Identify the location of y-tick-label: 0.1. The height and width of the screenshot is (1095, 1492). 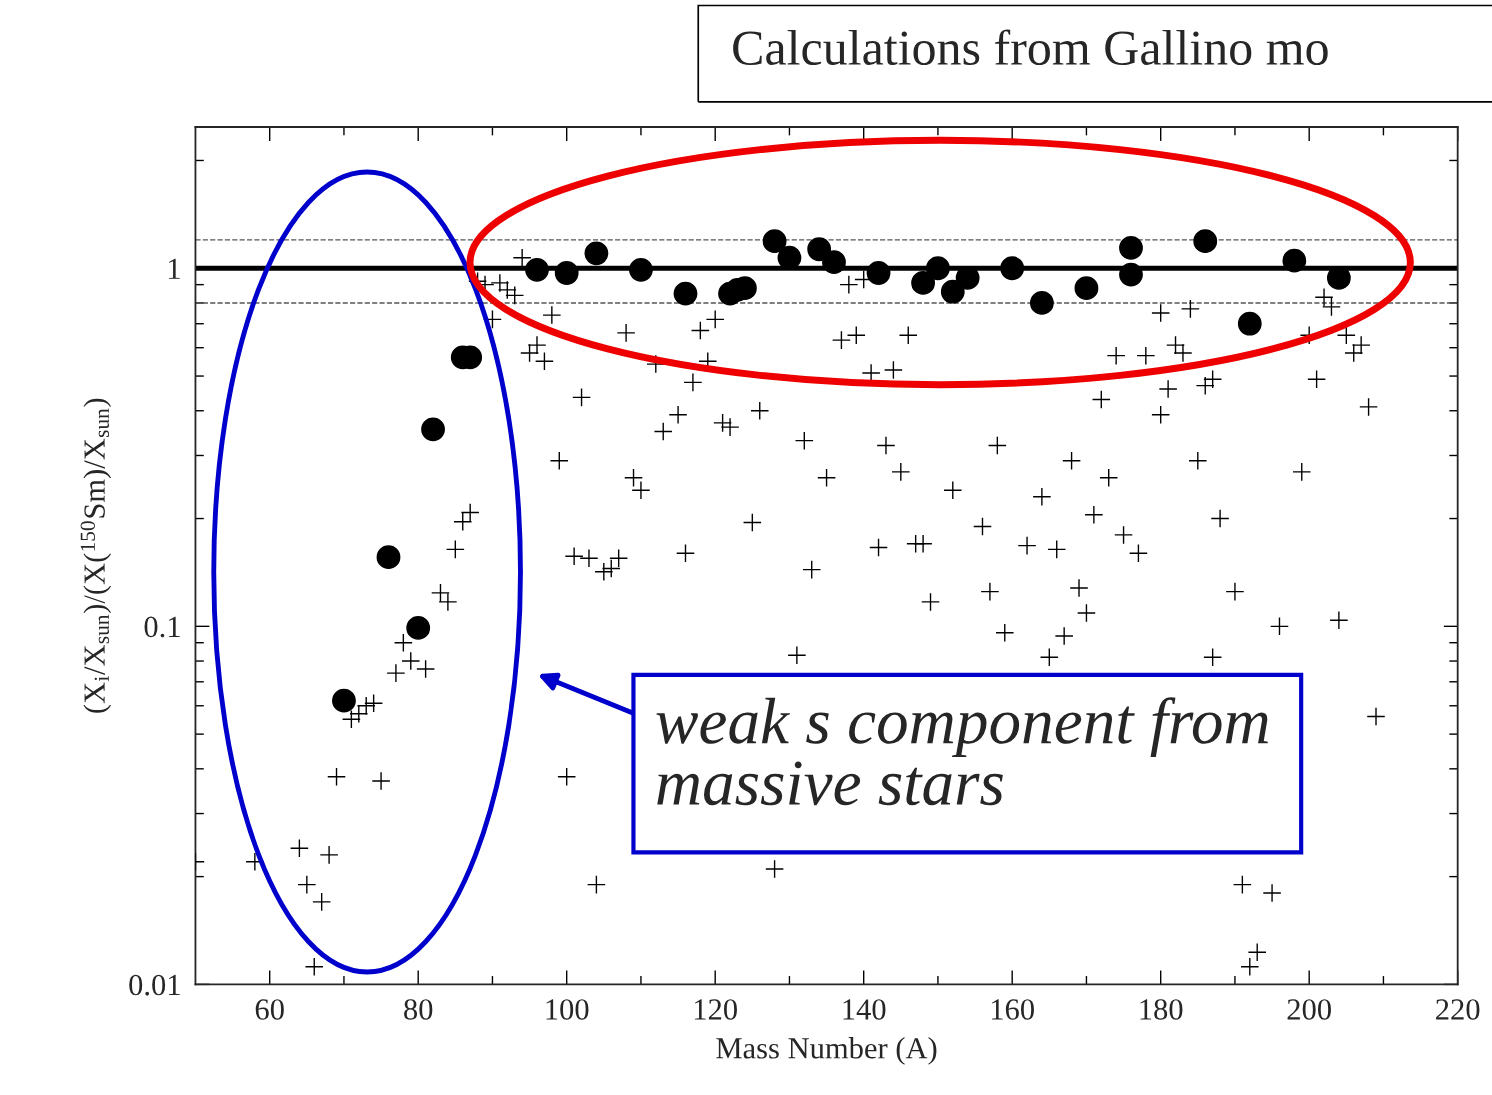
(162, 627).